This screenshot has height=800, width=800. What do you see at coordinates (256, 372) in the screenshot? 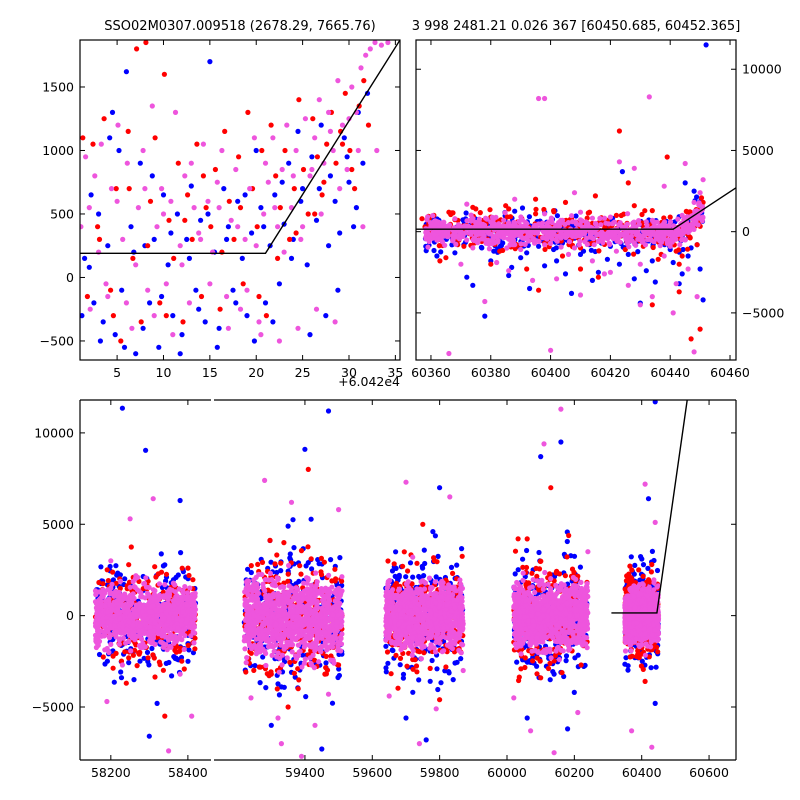
I see `x-tick-label: 20` at bounding box center [256, 372].